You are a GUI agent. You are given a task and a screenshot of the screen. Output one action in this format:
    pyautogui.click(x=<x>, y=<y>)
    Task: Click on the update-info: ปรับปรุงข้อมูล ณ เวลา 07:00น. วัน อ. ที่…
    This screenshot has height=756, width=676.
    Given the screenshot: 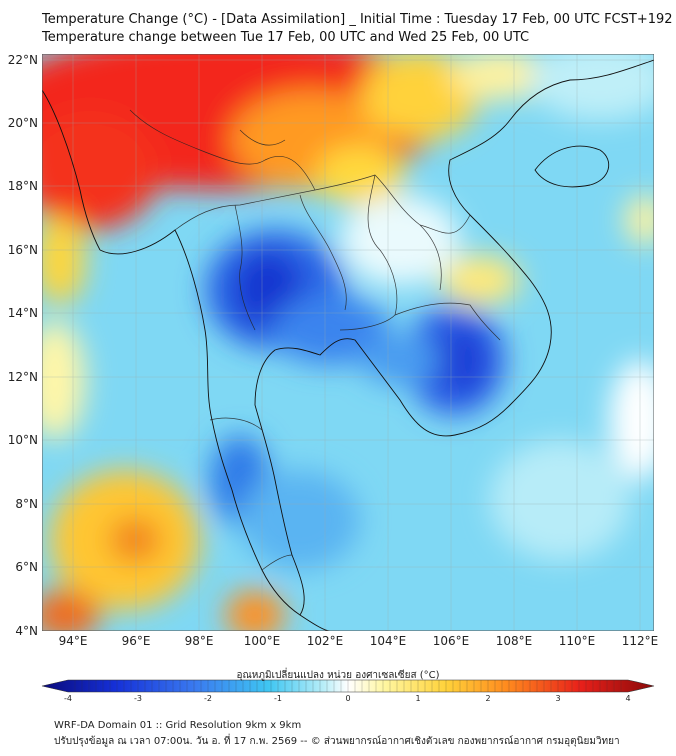 What is the action you would take?
    pyautogui.click(x=337, y=741)
    